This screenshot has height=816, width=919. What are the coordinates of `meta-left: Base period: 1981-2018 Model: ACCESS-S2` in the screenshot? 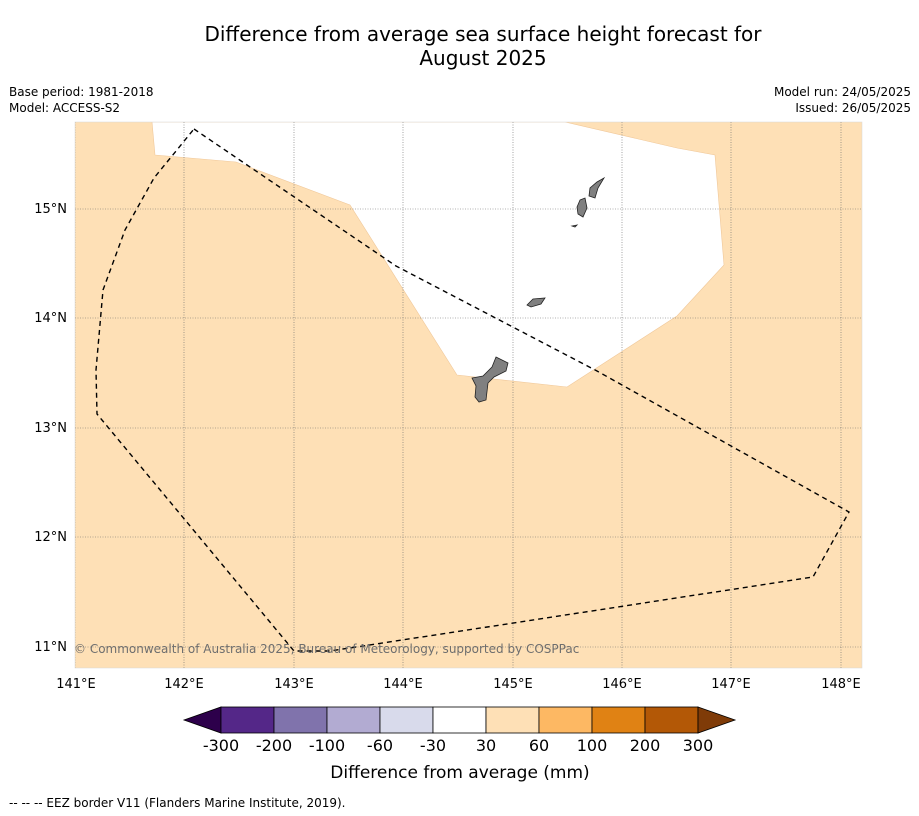 It's located at (81, 100).